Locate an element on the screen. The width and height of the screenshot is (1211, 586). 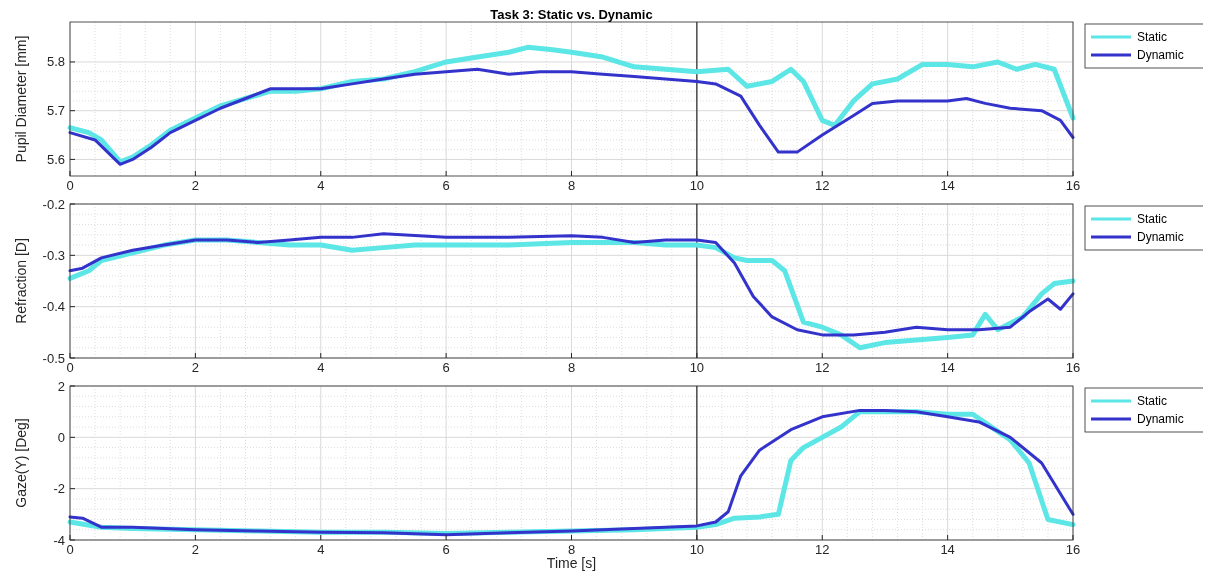
x-axis-title: Time [s] is located at coordinates (571, 563).